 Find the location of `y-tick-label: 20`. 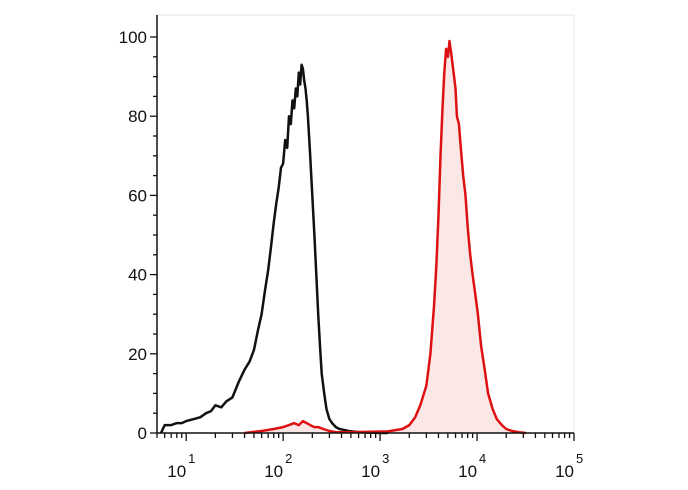

y-tick-label: 20 is located at coordinates (137, 354).